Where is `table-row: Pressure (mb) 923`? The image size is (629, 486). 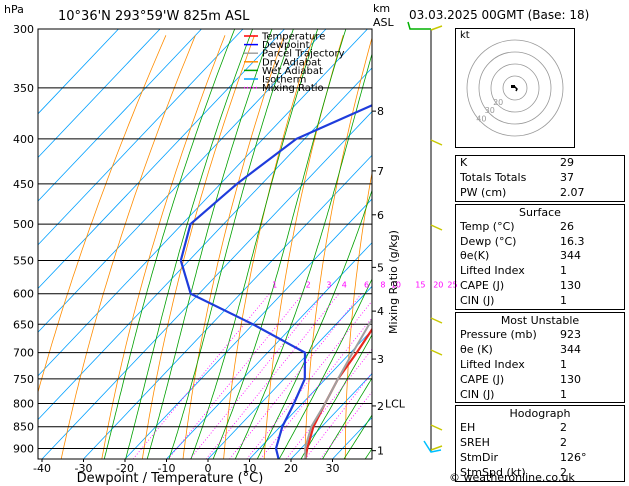
table-row: Pressure (mb) 923 is located at coordinates (540, 335).